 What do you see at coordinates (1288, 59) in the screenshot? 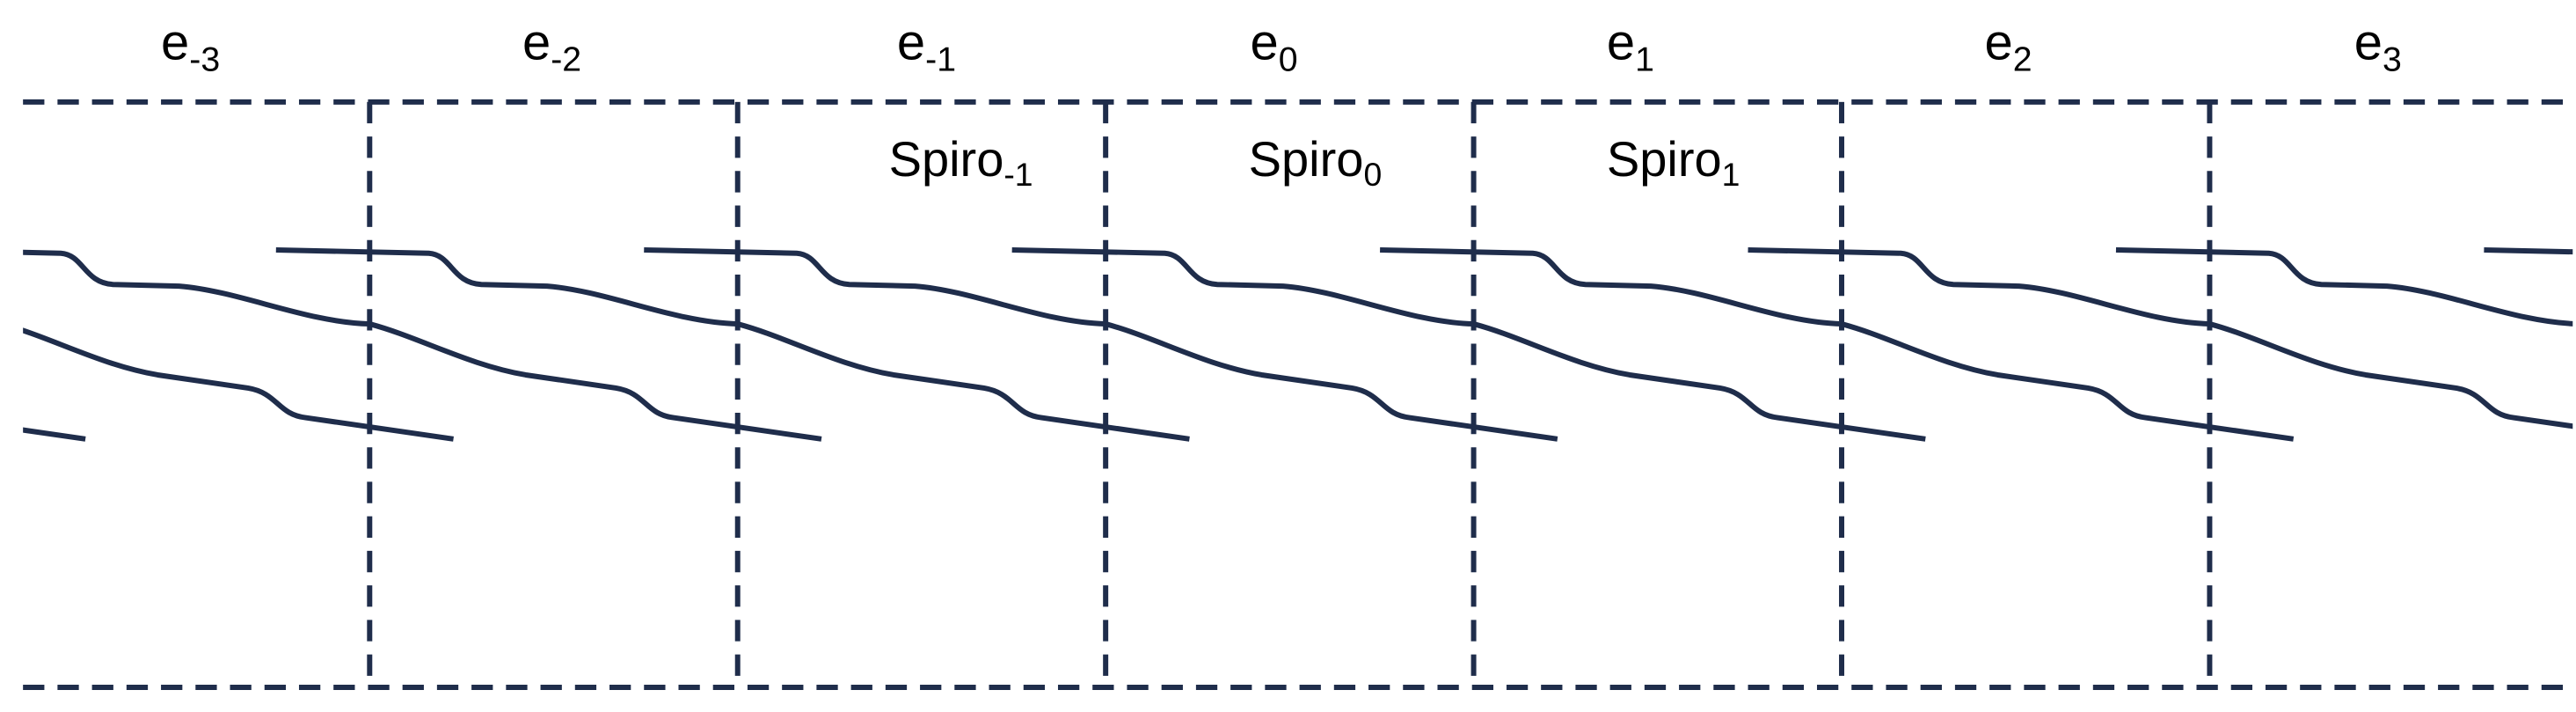
I see `cell-label-sub: 0` at bounding box center [1288, 59].